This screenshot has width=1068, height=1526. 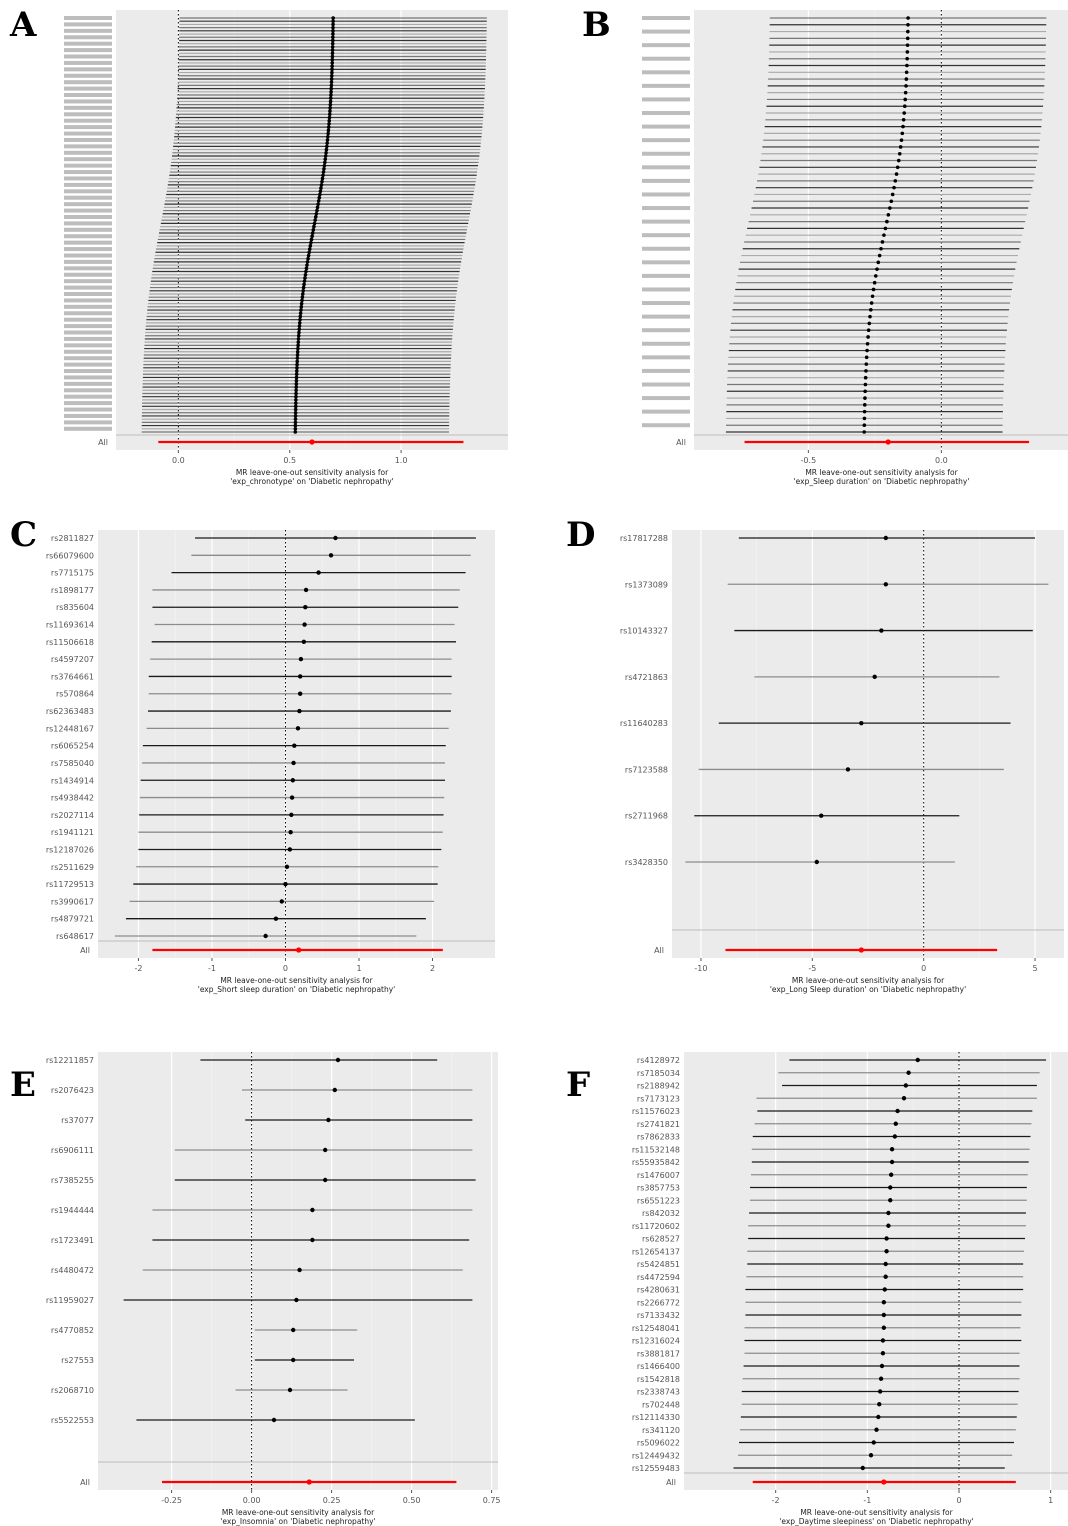 What do you see at coordinates (876, 1271) in the screenshot?
I see `plot-background` at bounding box center [876, 1271].